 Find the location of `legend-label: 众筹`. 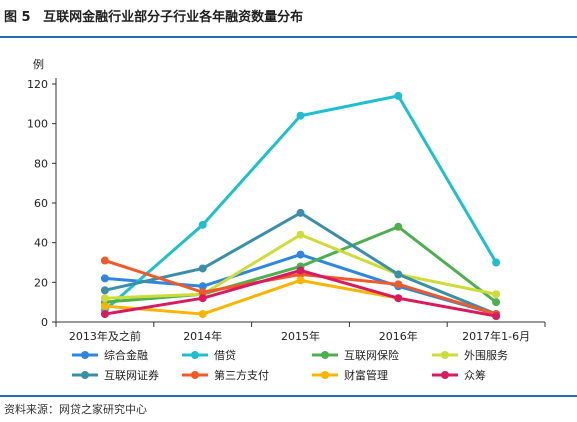

legend-label: 众筹 is located at coordinates (475, 375).